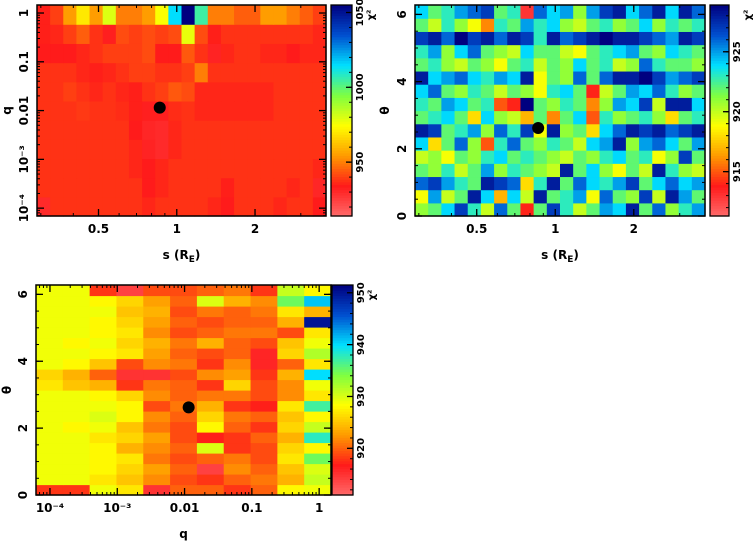 The image size is (754, 541). Describe the element at coordinates (361, 396) in the screenshot. I see `colorbar-tick-label: 930` at that location.